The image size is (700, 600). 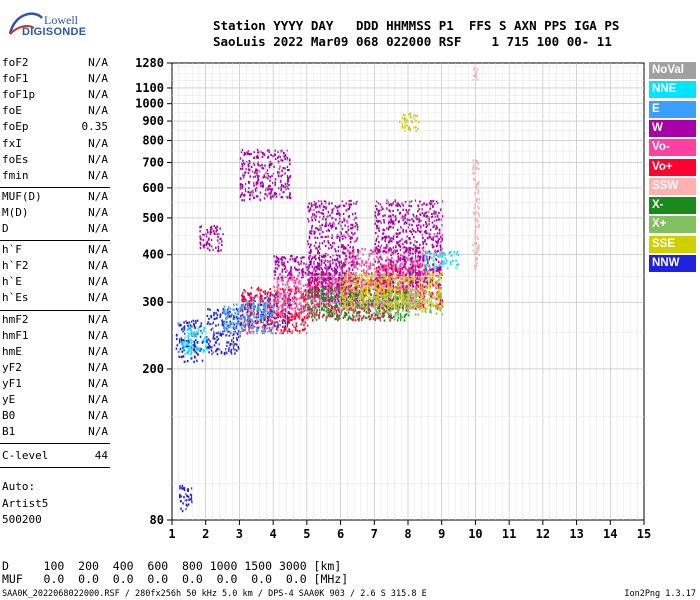 I want to click on parameter-name: foF2, so click(x=15, y=62).